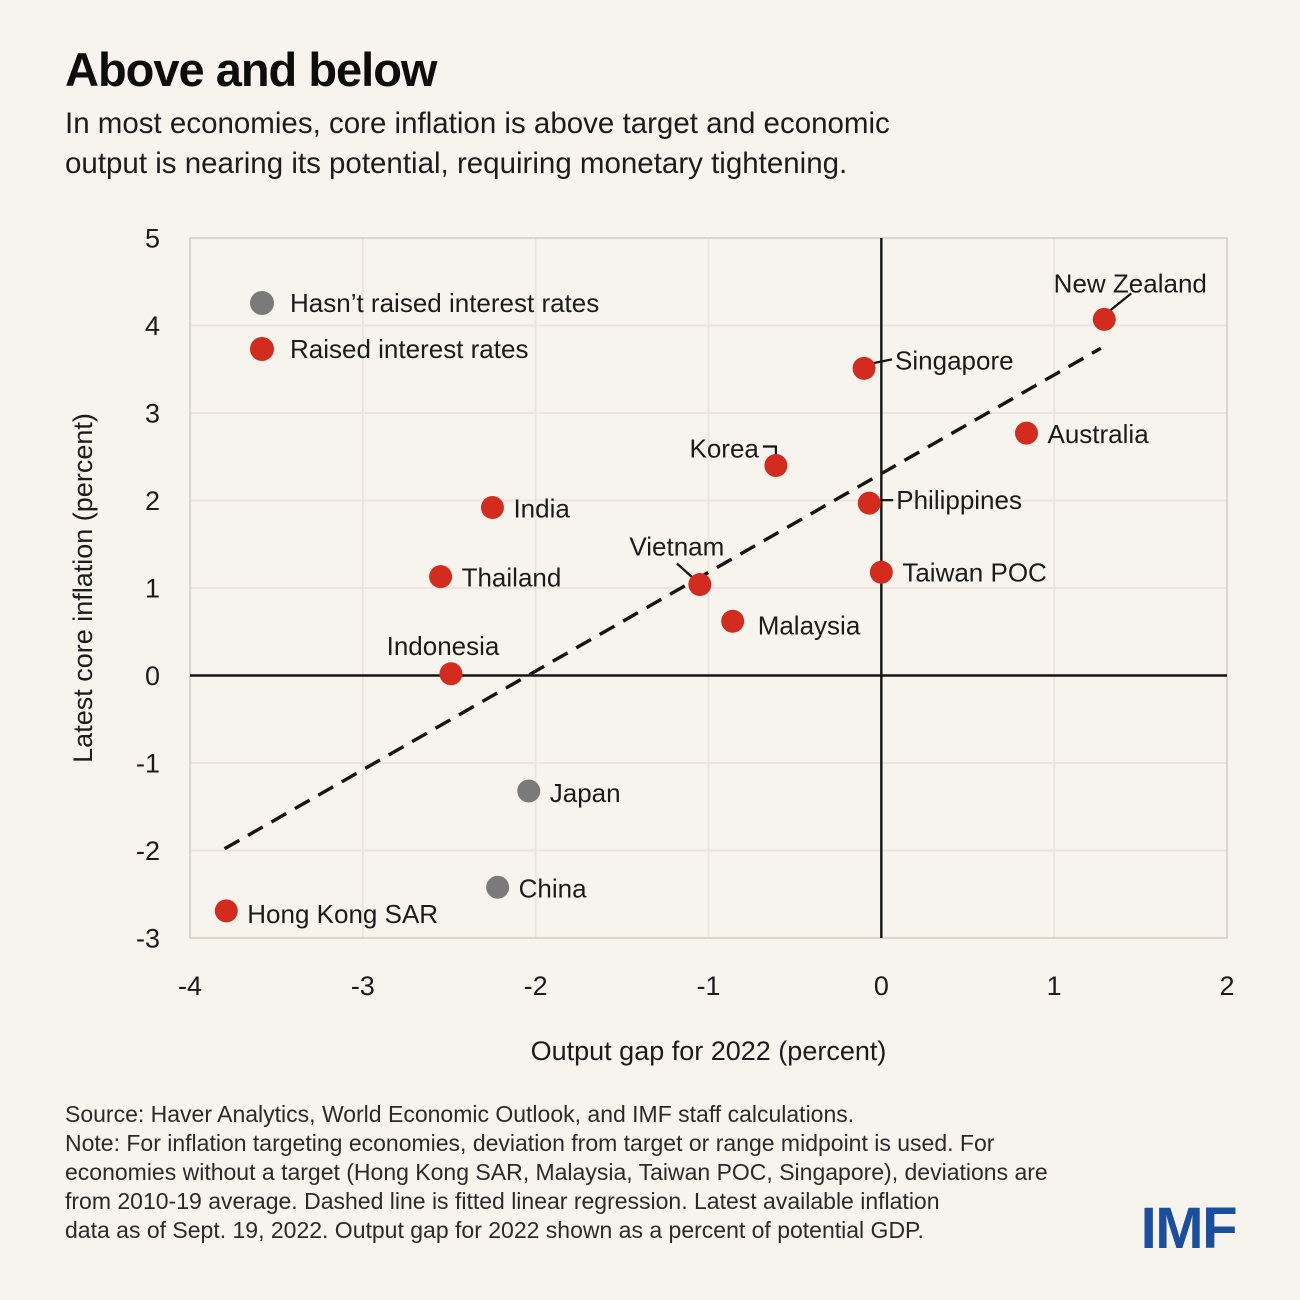 Image resolution: width=1300 pixels, height=1300 pixels. I want to click on point-label-hong-kong-sar: Hong Kong SAR, so click(342, 914).